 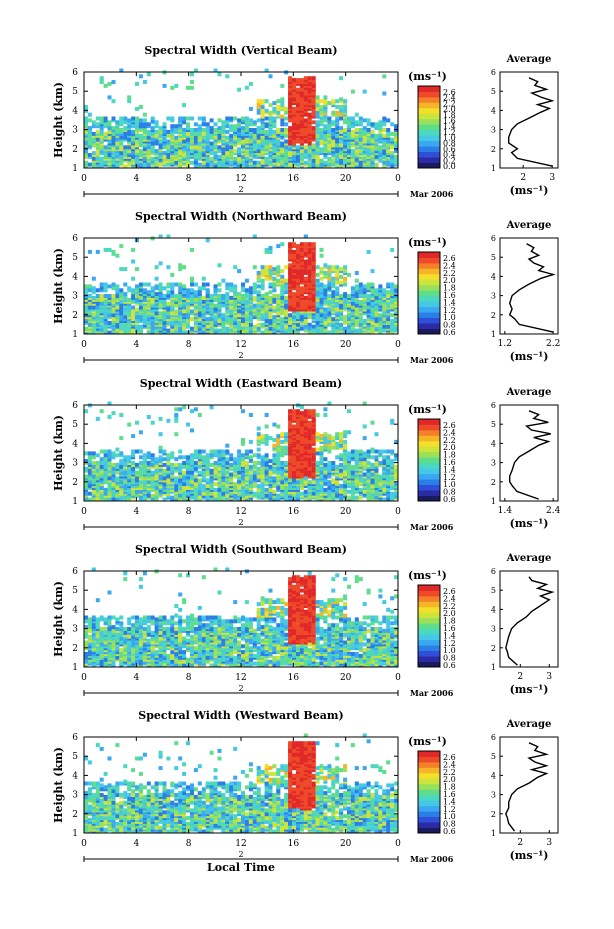 What do you see at coordinates (449, 120) in the screenshot?
I see `colorbar-tick-label: 1.6` at bounding box center [449, 120].